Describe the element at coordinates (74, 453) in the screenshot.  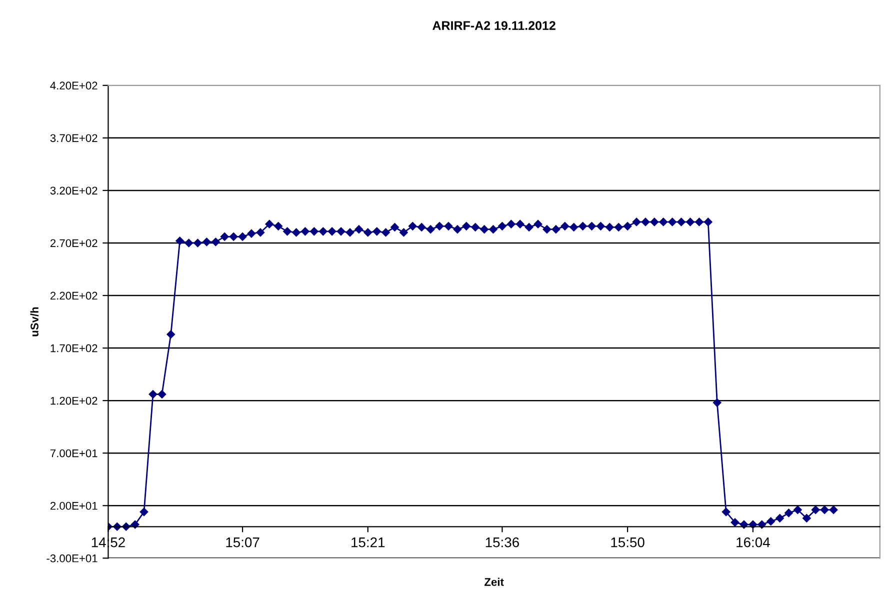
I see `y-tick-label: 7.00E+01` at that location.